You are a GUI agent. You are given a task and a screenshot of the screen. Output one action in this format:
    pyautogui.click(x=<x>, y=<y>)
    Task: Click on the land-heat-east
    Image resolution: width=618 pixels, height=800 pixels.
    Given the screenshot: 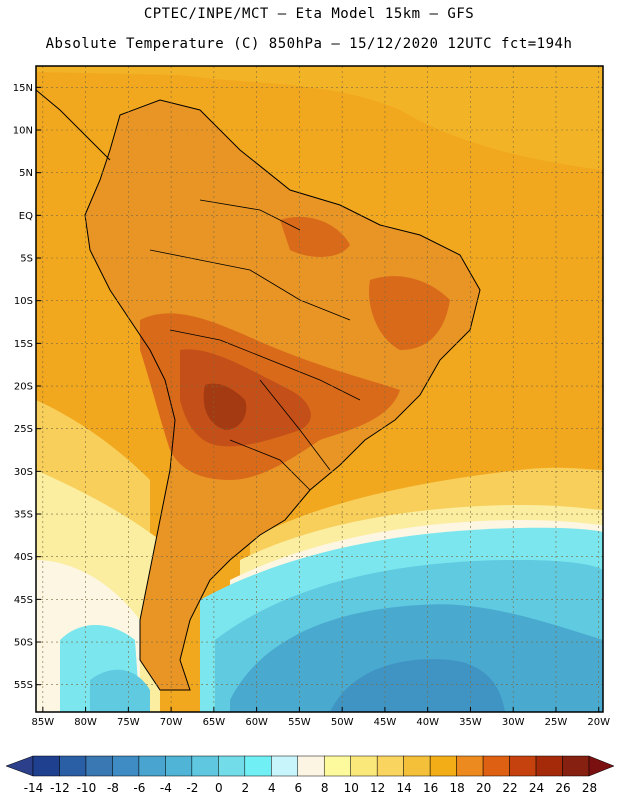 What is the action you would take?
    pyautogui.click(x=409, y=313)
    